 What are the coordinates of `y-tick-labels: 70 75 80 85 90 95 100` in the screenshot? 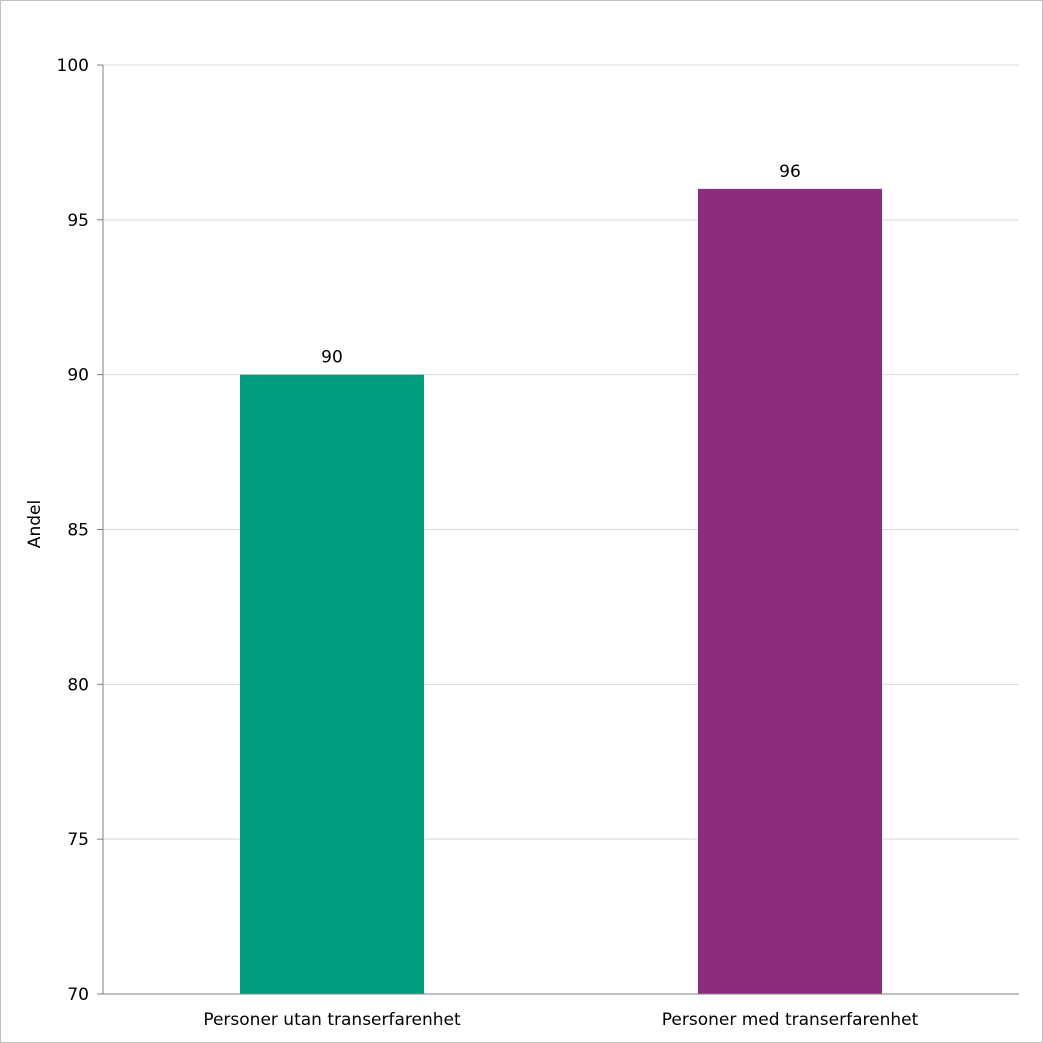 It's located at (80, 530).